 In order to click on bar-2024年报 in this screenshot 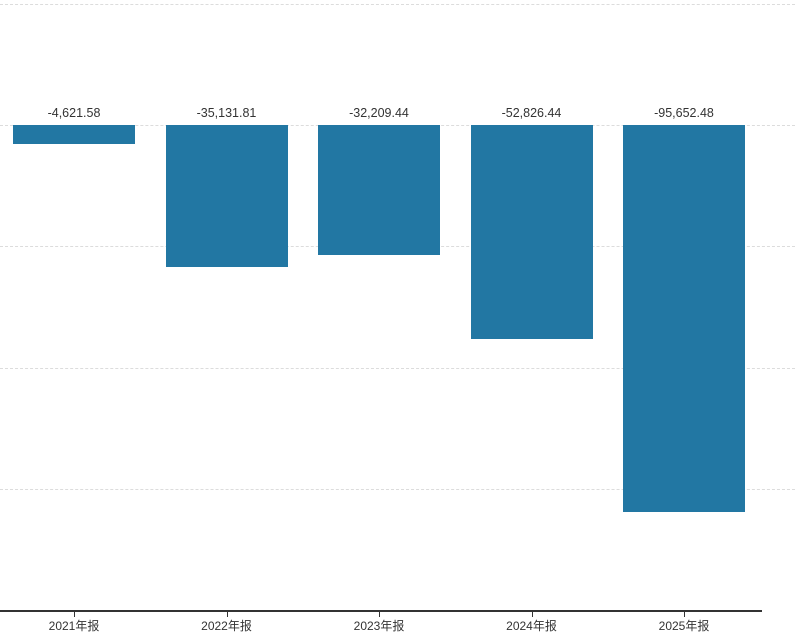, I will do `click(531, 232)`.